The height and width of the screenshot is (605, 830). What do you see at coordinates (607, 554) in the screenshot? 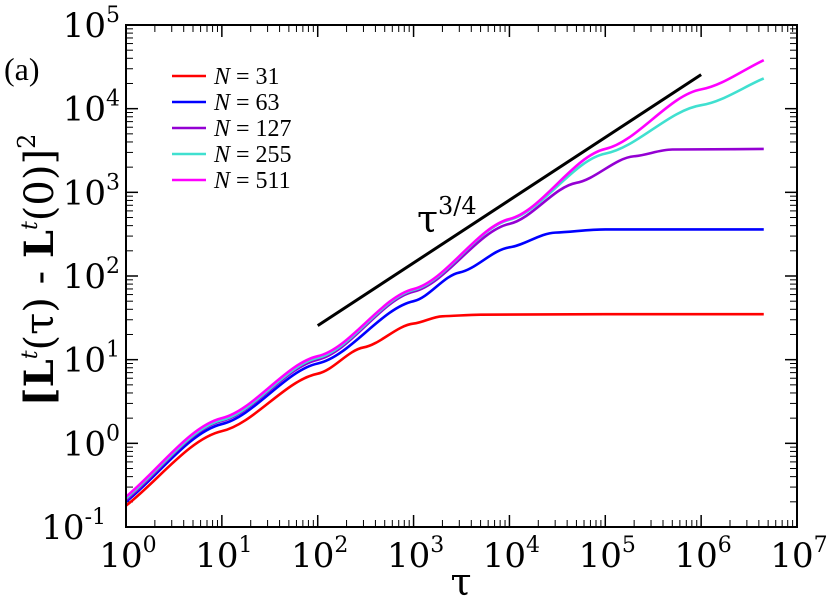
I see `x-tick-label: 105` at bounding box center [607, 554].